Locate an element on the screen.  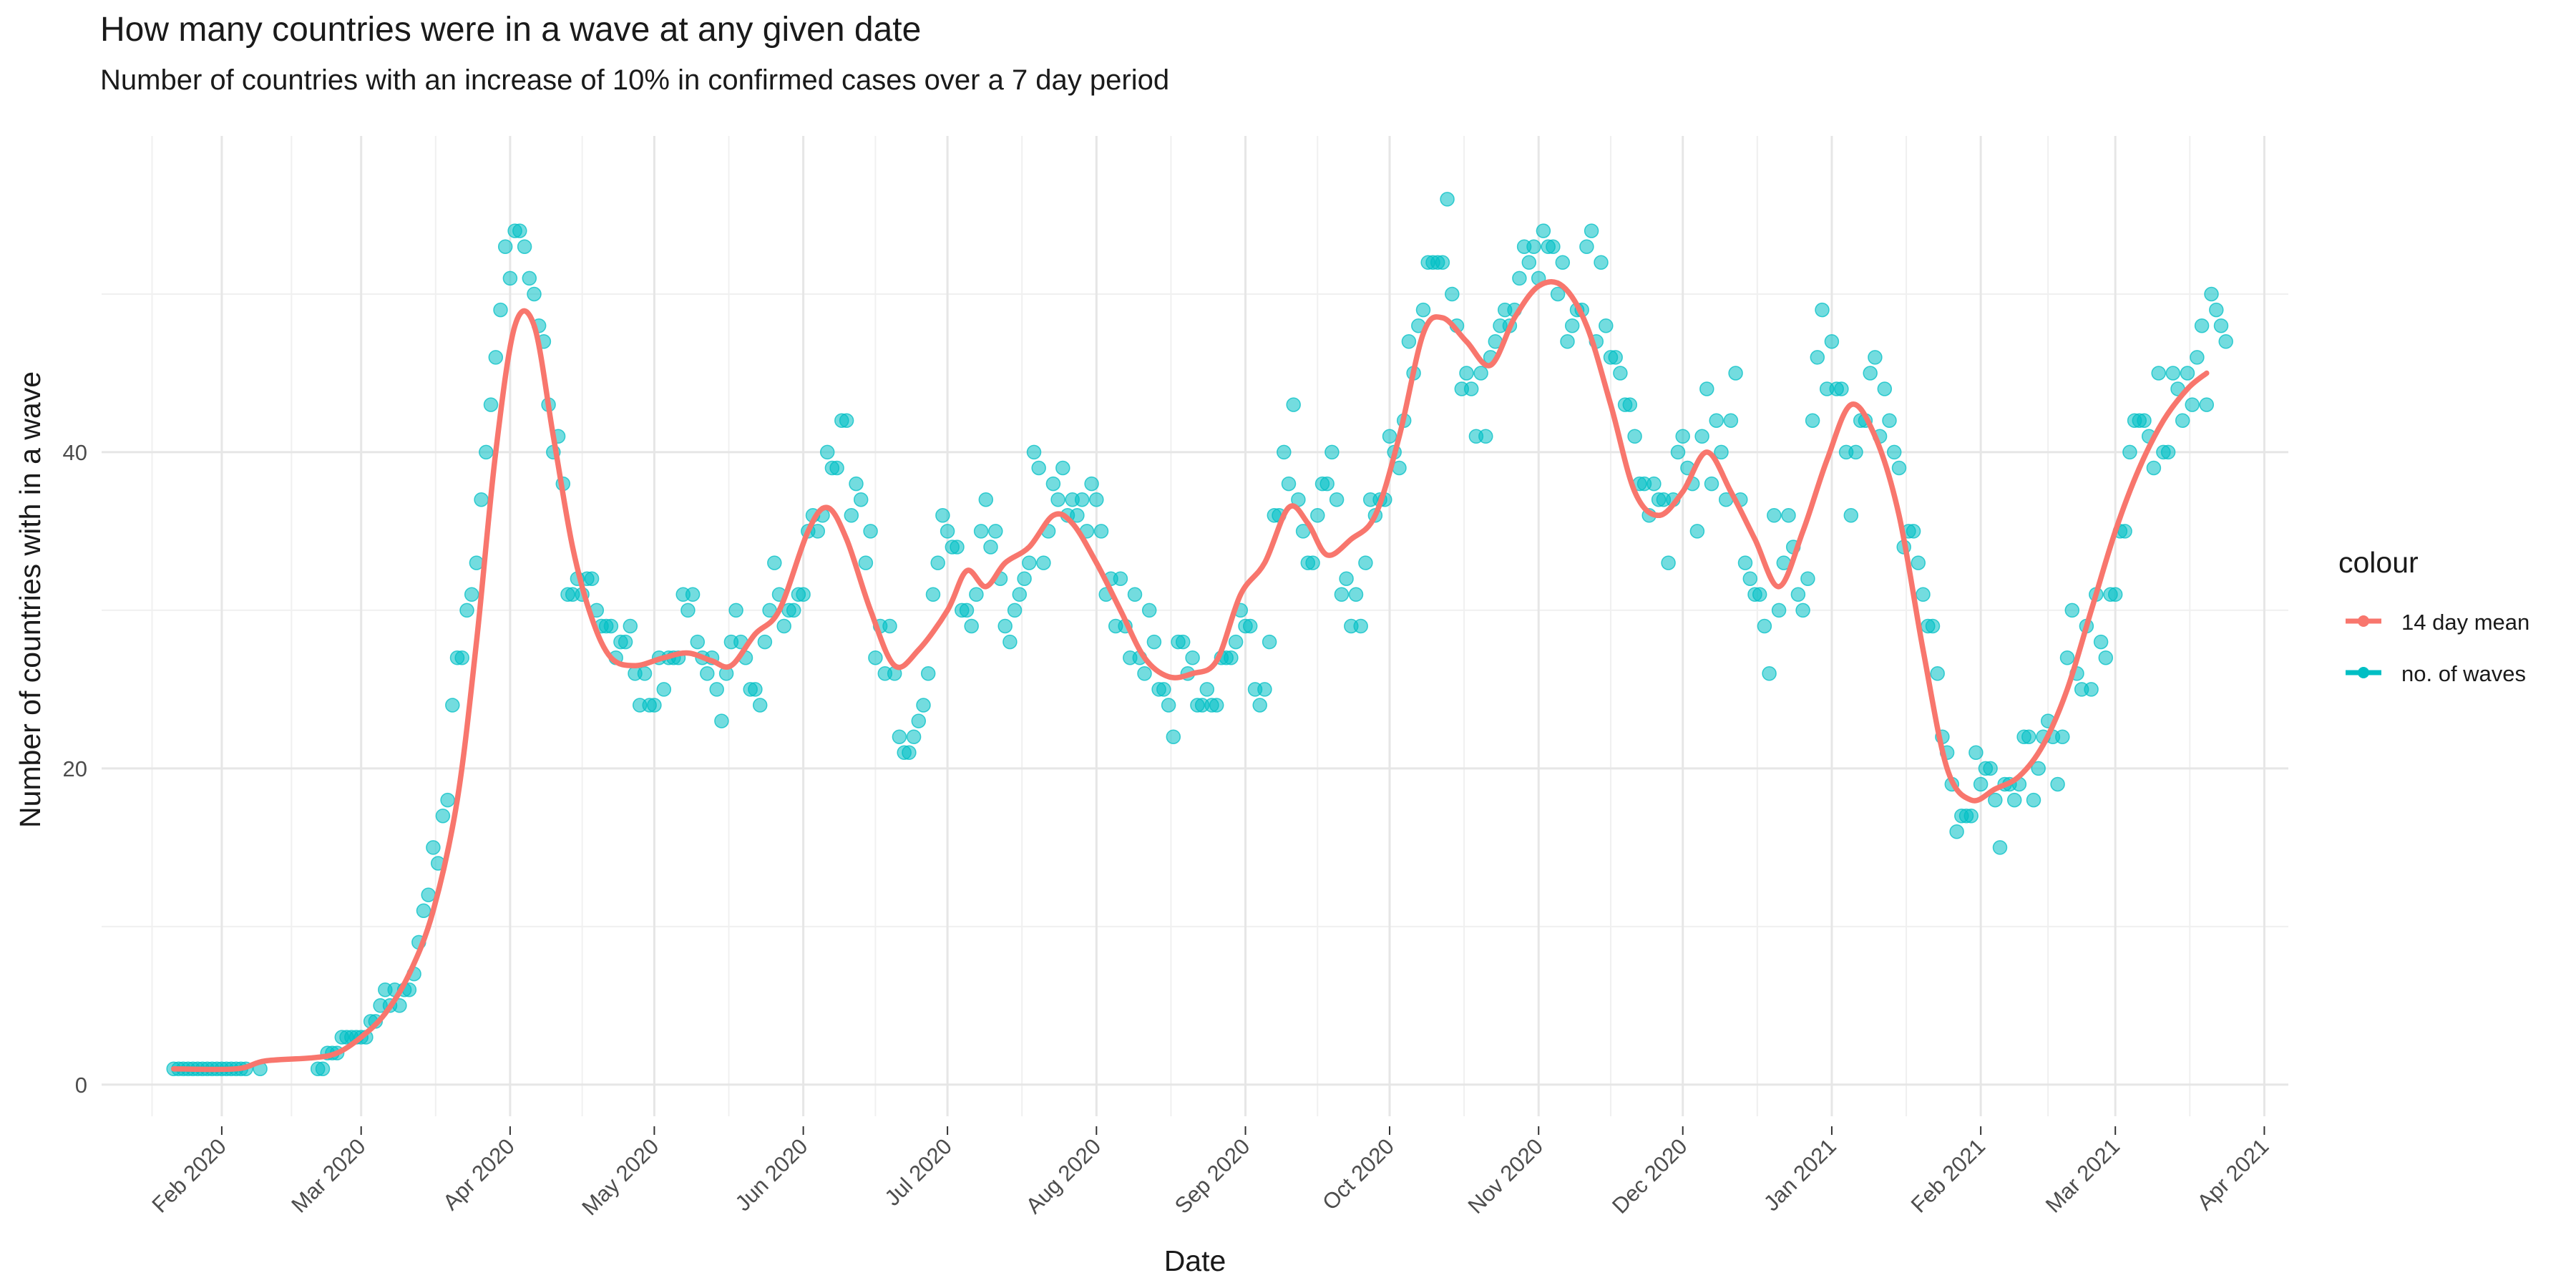
y-axis: 0 20 40 is located at coordinates (75, 769).